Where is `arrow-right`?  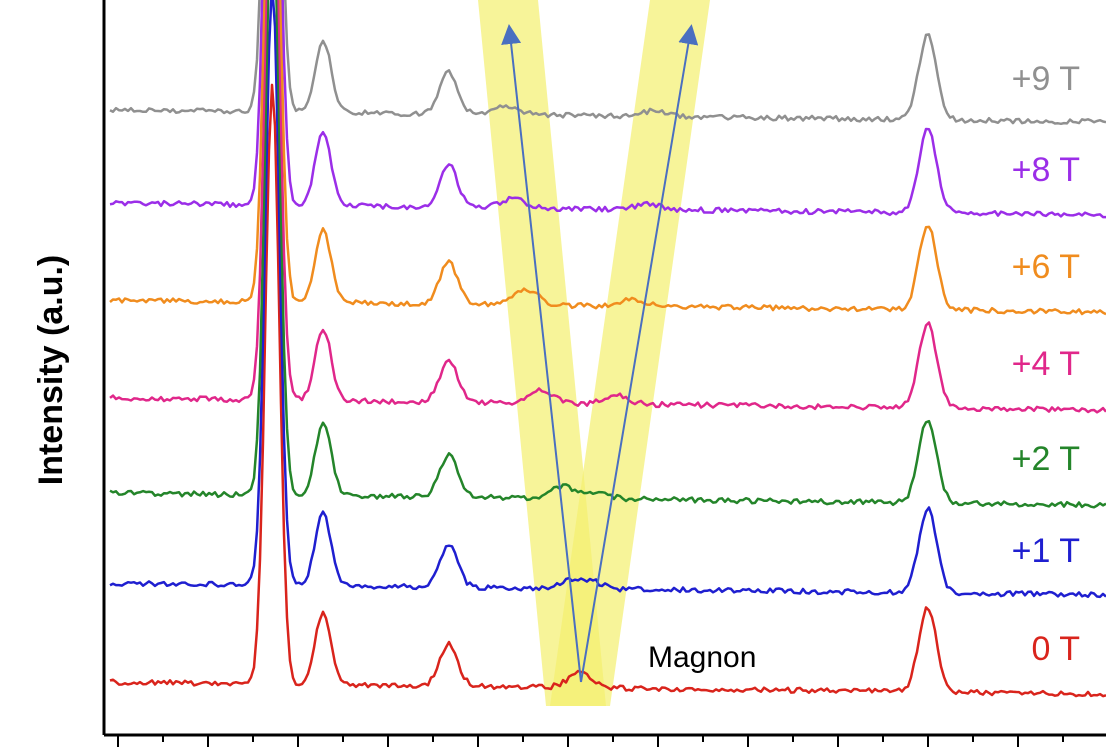 arrow-right is located at coordinates (639, 353).